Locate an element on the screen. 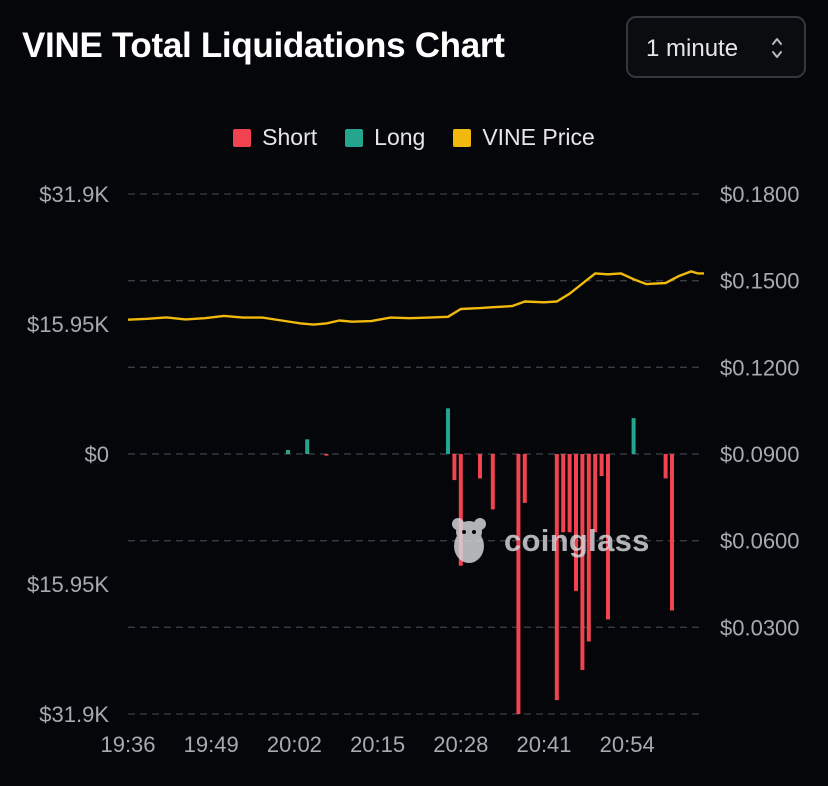 The height and width of the screenshot is (786, 828). legend-swatch-price is located at coordinates (462, 137).